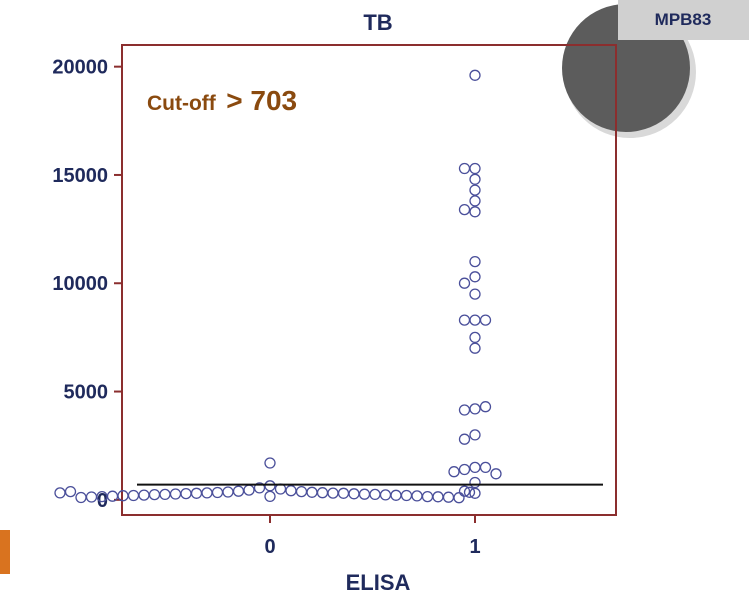  Describe the element at coordinates (378, 582) in the screenshot. I see `x-axis-title: ELISA` at that location.